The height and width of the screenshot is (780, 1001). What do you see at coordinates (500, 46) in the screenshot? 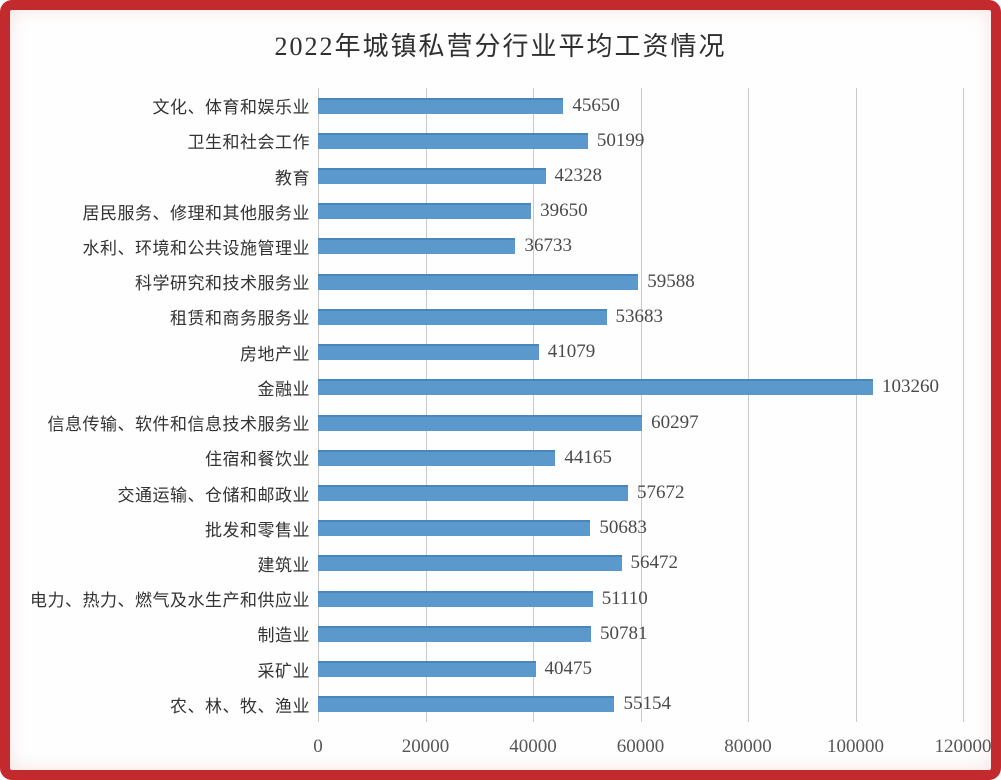
I see `chart-title: 2022年城镇私营分行业平均工资情况` at bounding box center [500, 46].